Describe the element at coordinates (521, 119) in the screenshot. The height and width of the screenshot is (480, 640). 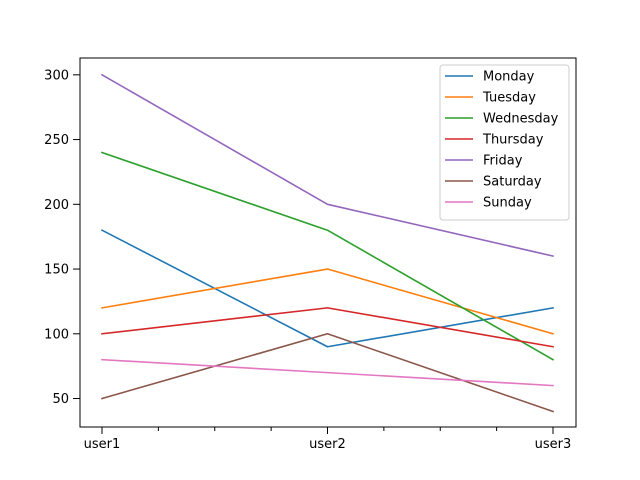
I see `legend-label-wednesday: Wednesday` at that location.